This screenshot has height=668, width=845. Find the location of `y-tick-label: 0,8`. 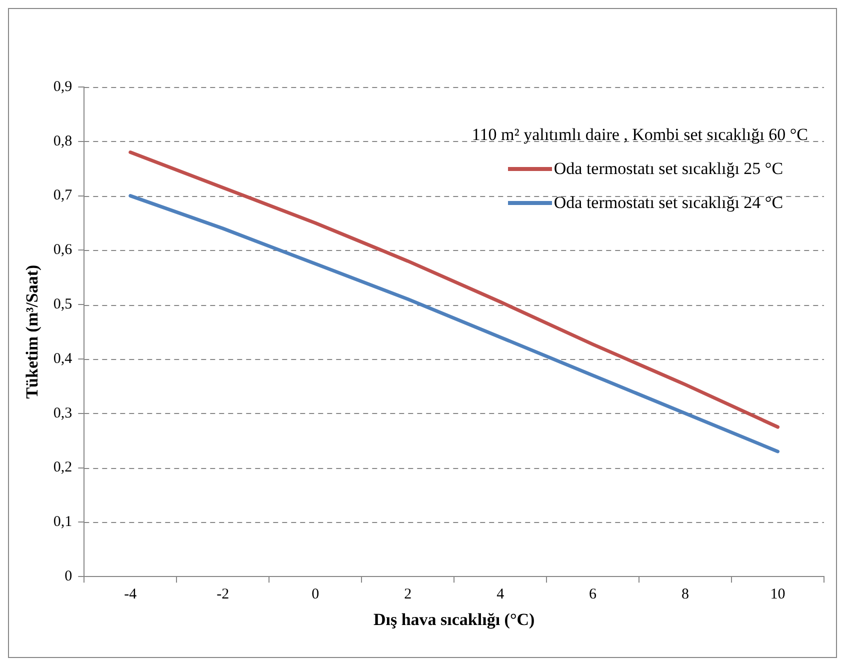

y-tick-label: 0,8 is located at coordinates (62, 141).